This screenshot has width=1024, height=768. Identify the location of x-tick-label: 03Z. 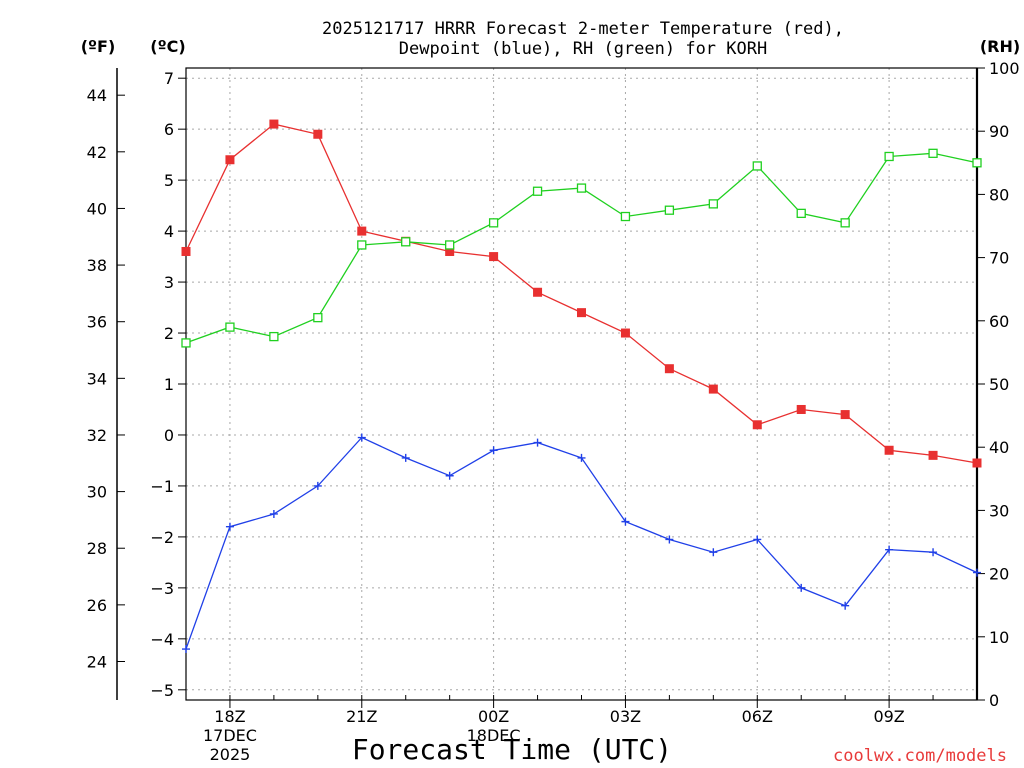
(625, 716).